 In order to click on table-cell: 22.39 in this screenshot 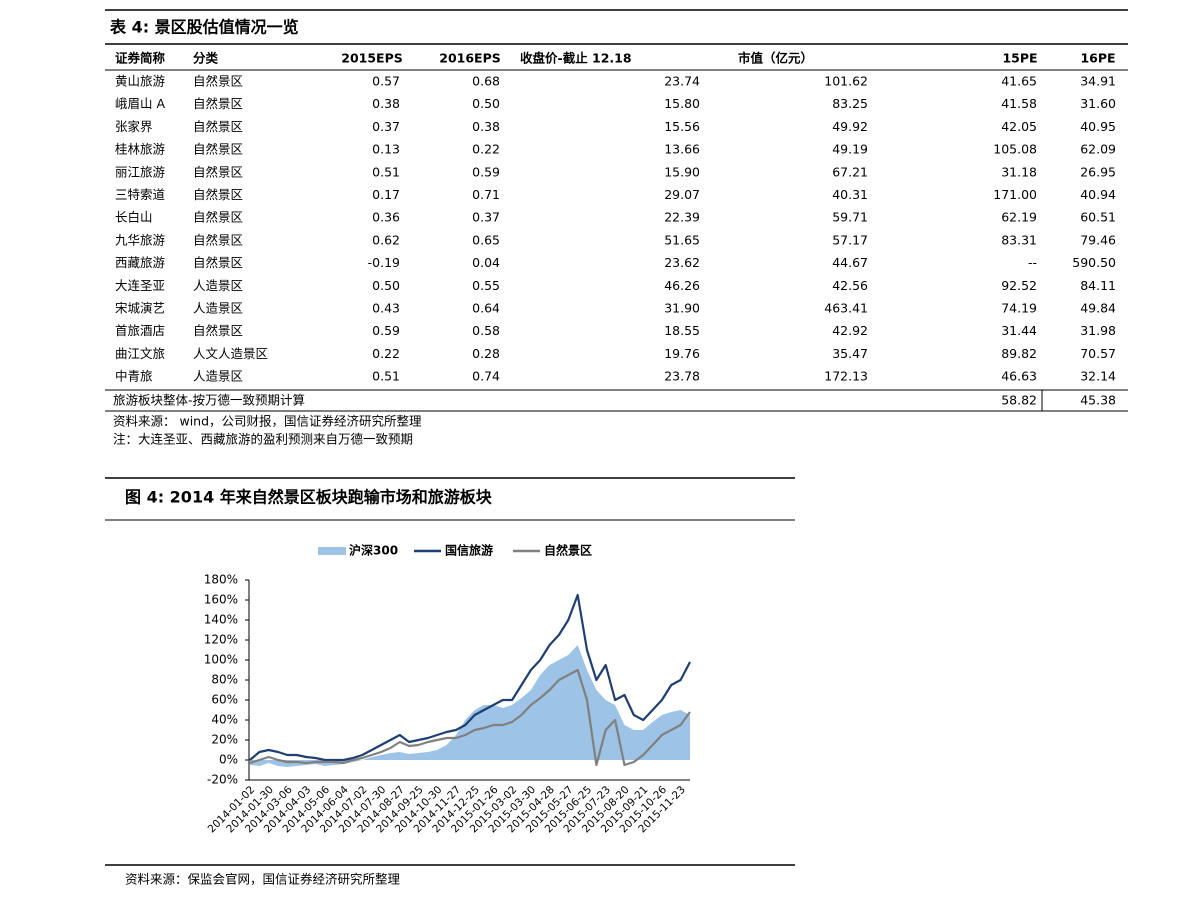, I will do `click(682, 217)`.